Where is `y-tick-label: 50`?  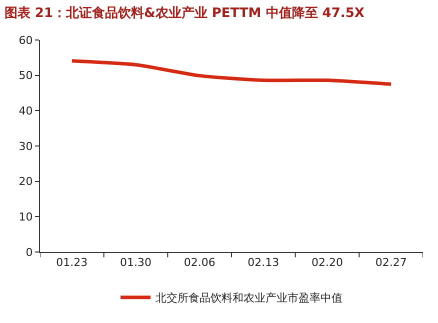
y-tick-label: 50 is located at coordinates (25, 75).